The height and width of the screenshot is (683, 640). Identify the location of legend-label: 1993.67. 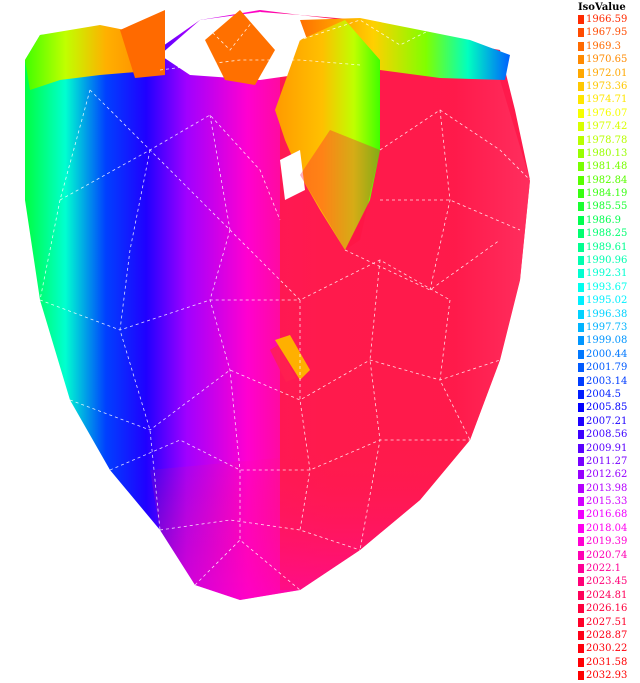
(607, 287).